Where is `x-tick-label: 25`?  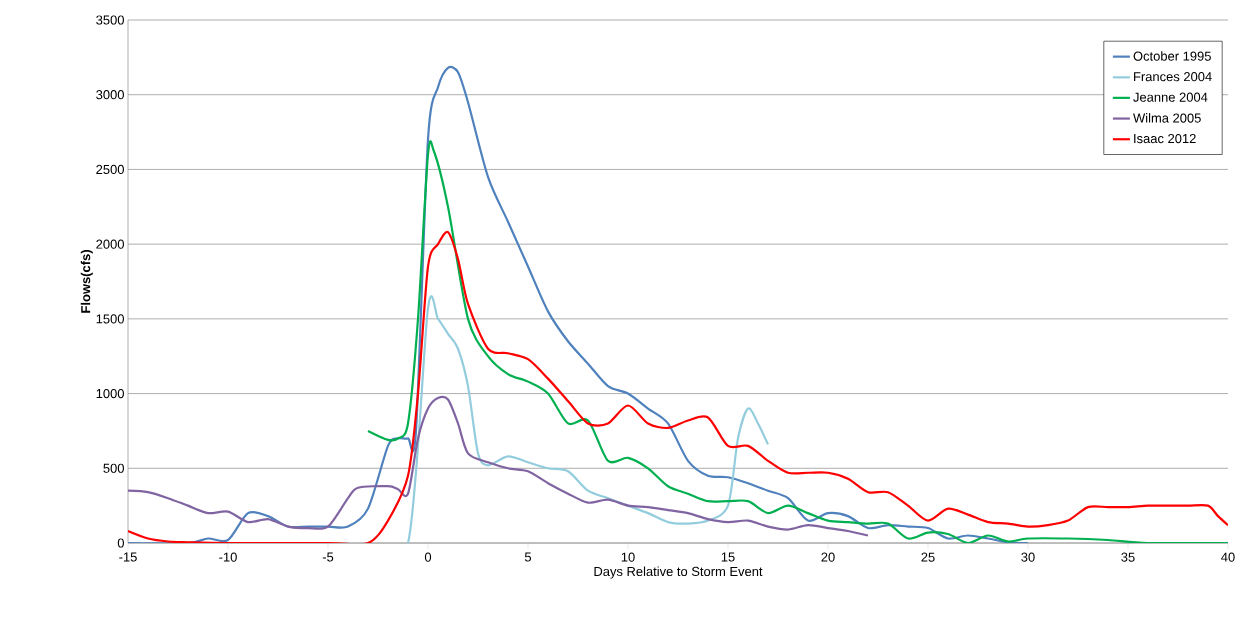
x-tick-label: 25 is located at coordinates (928, 557).